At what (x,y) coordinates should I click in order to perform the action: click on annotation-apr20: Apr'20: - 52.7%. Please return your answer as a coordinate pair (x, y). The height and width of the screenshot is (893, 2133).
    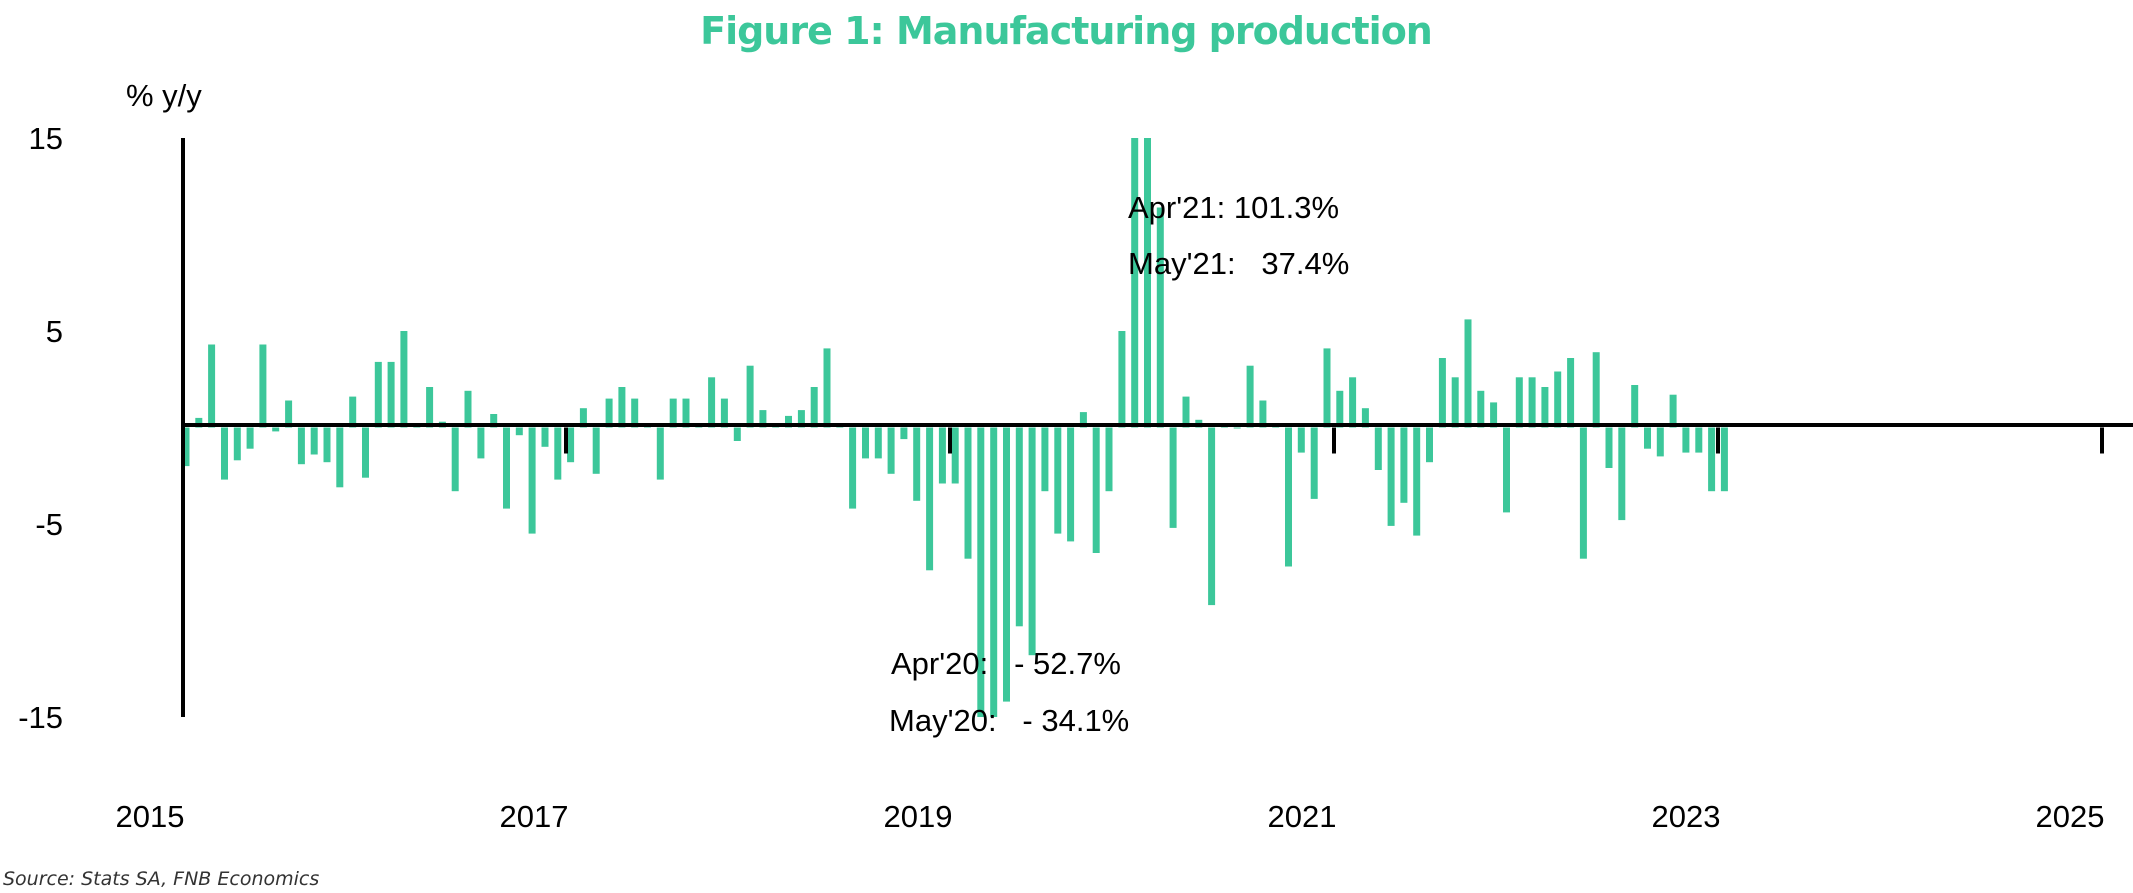
    Looking at the image, I should click on (1006, 663).